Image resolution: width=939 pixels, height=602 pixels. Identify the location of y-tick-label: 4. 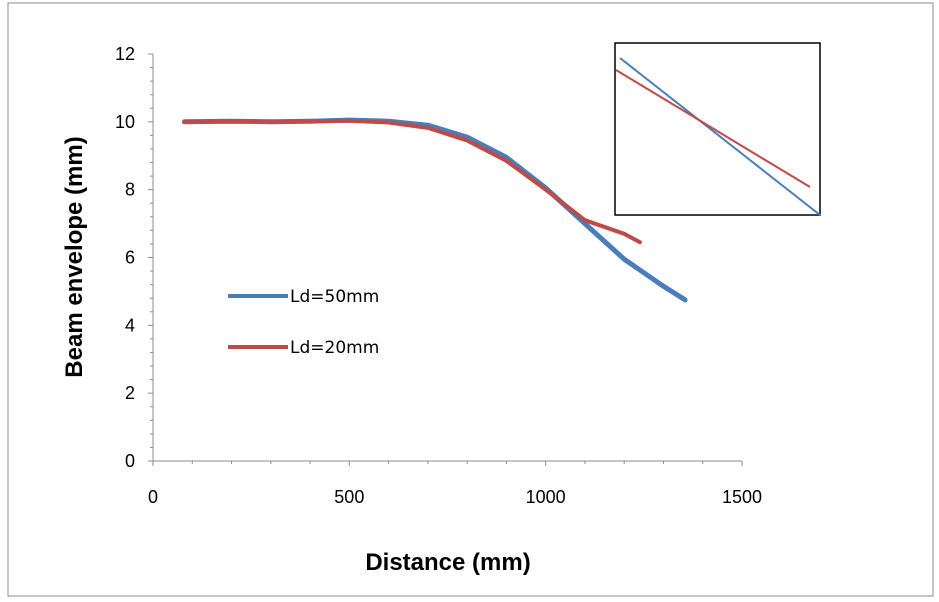
(130, 325).